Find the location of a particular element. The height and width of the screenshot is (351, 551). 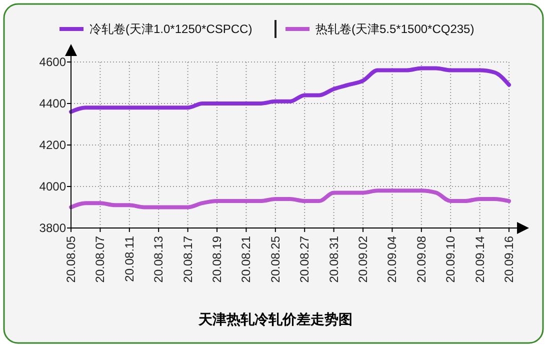

x-tick-label: 20.08.25 is located at coordinates (275, 259).